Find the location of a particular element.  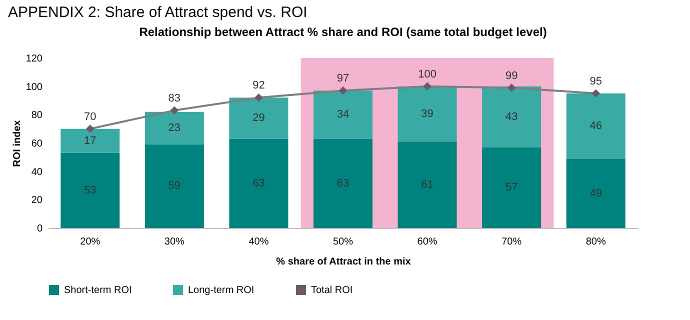

data-label: 99 is located at coordinates (511, 76).